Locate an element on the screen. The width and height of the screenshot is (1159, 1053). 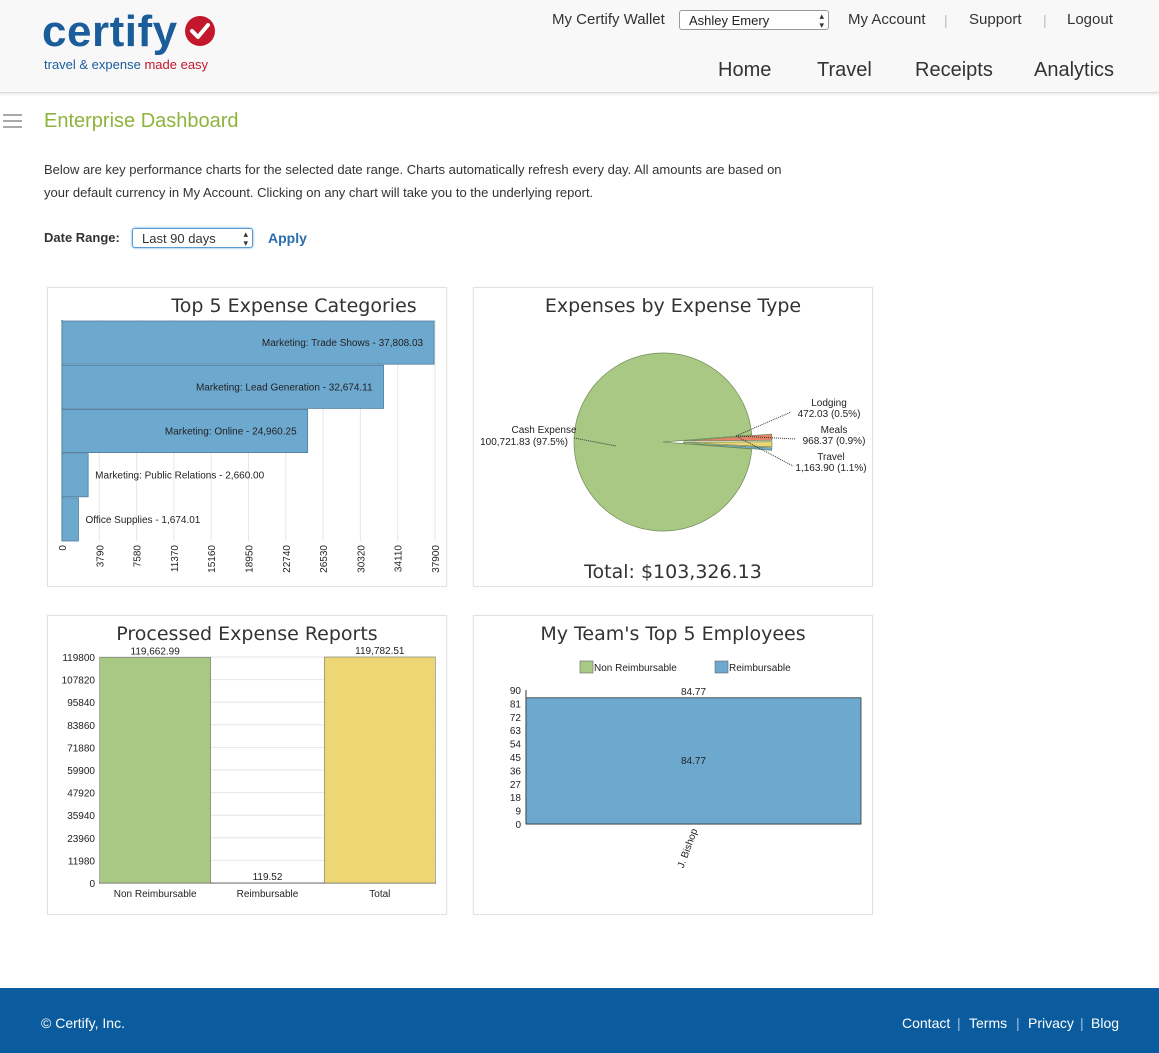
x-tick-label: 15160 is located at coordinates (212, 559).